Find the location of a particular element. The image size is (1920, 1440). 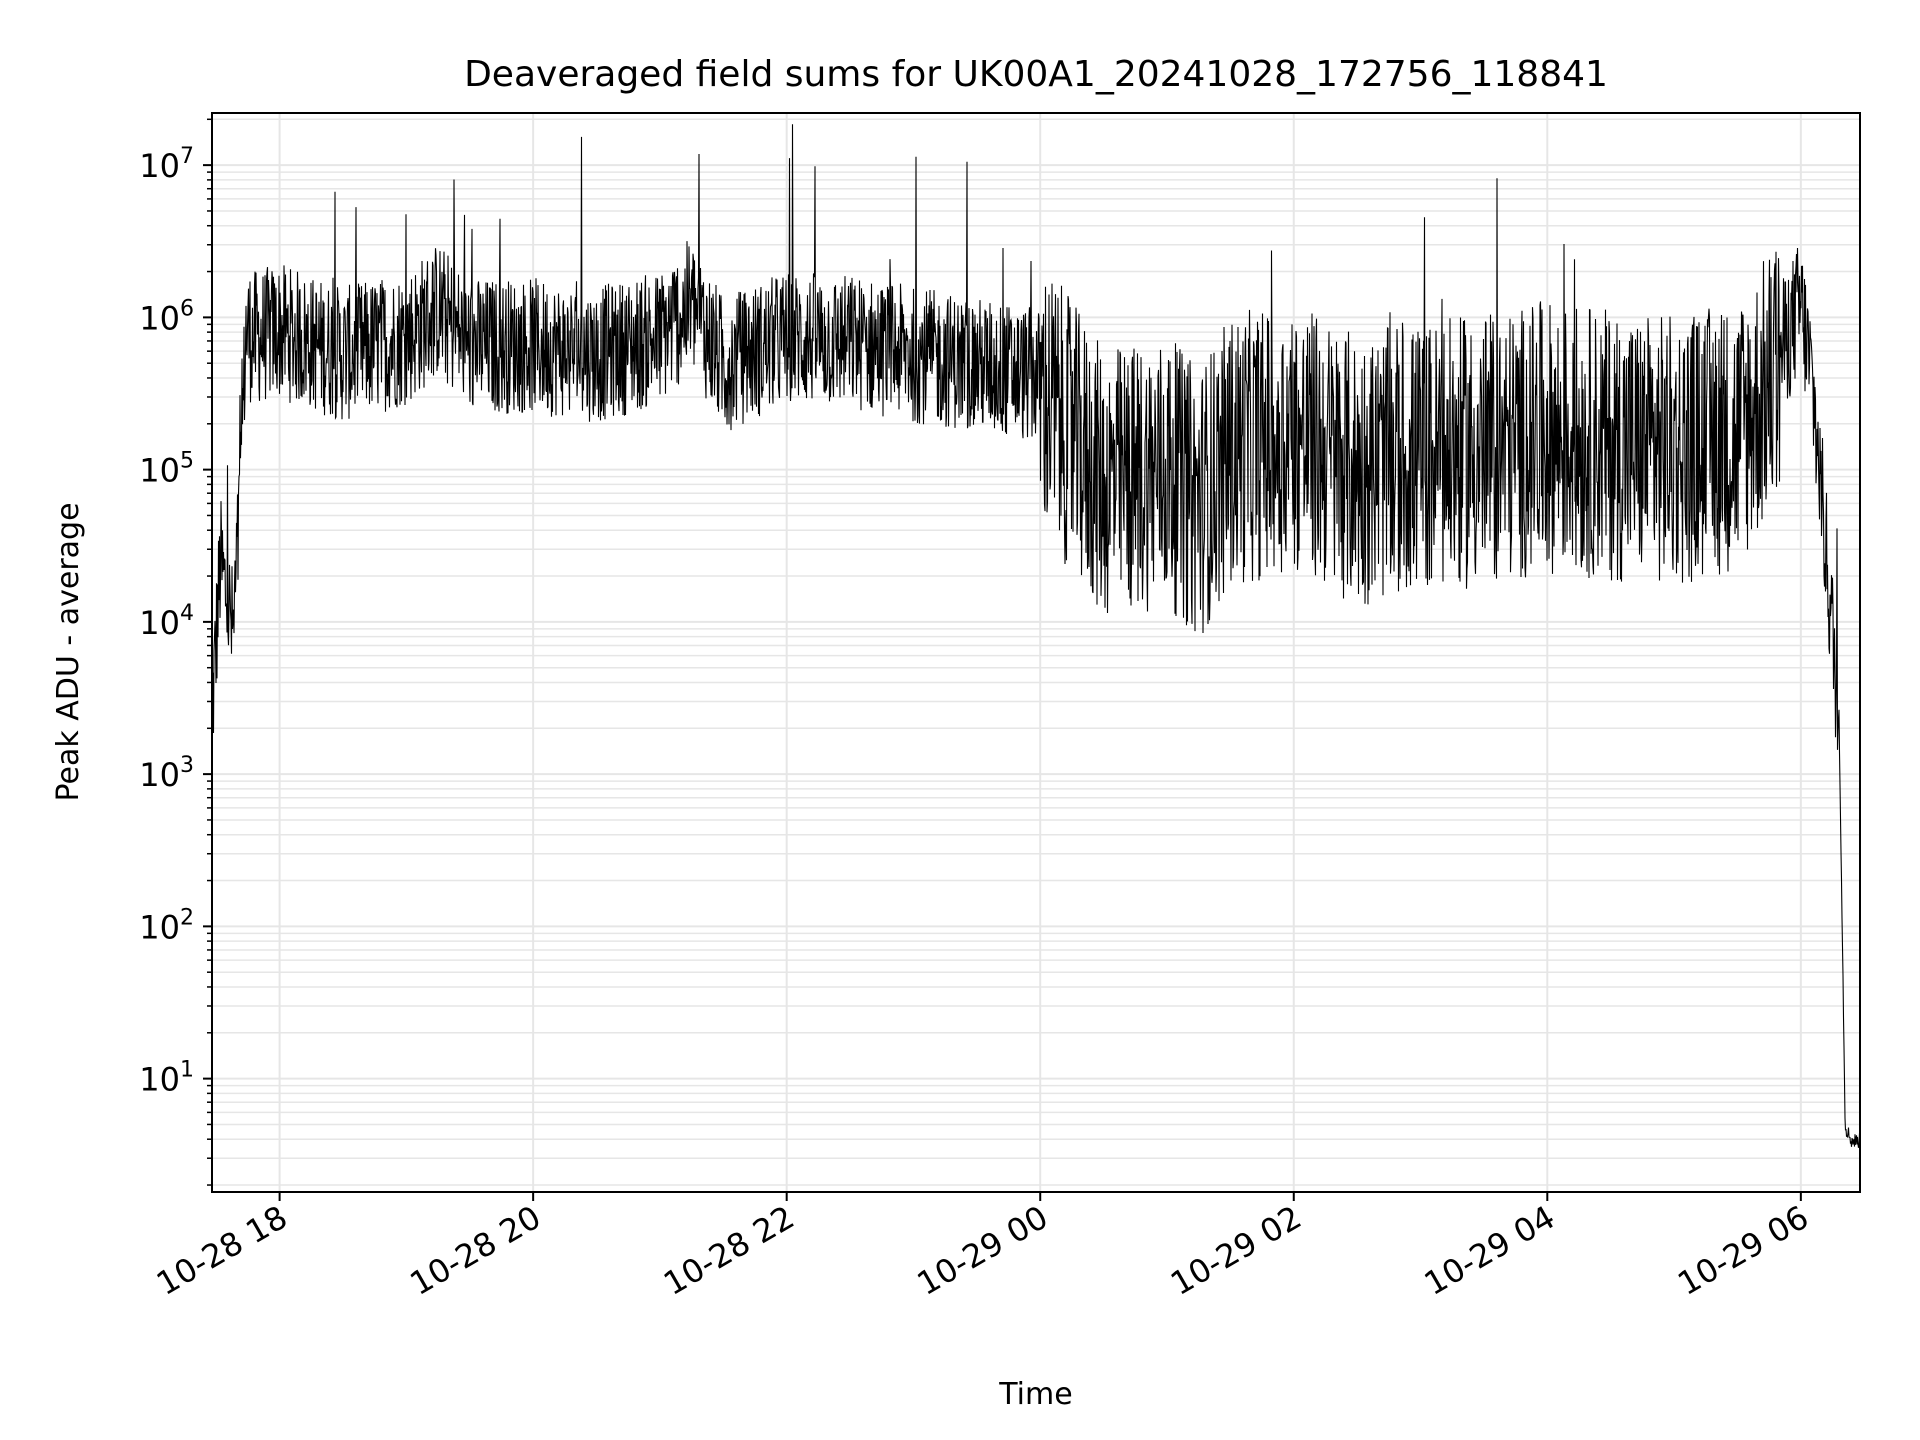

y-tick-label: 105 is located at coordinates (166, 469).